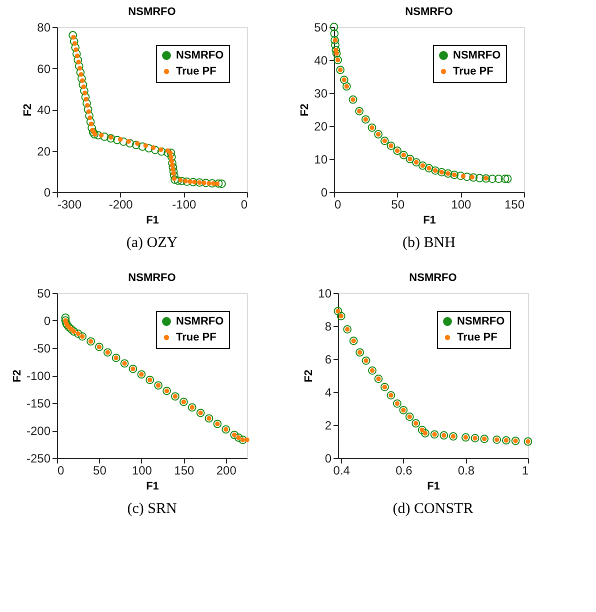 The width and height of the screenshot is (596, 612). I want to click on text: (c) SRN, so click(152, 509).